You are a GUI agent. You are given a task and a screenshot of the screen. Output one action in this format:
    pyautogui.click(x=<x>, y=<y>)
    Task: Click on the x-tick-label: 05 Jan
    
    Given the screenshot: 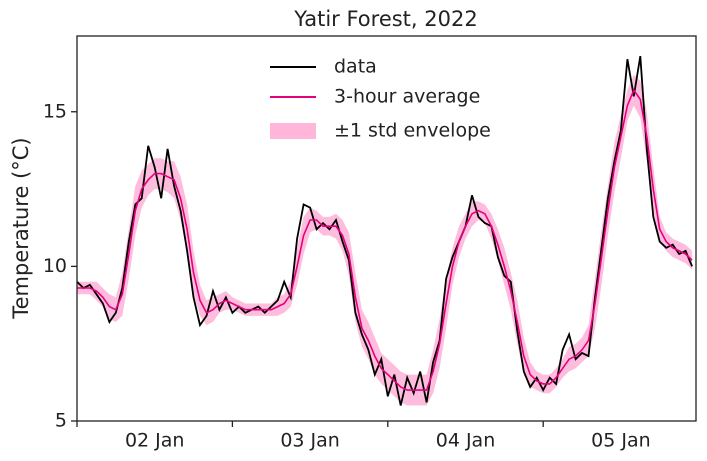 What is the action you would take?
    pyautogui.click(x=621, y=441)
    